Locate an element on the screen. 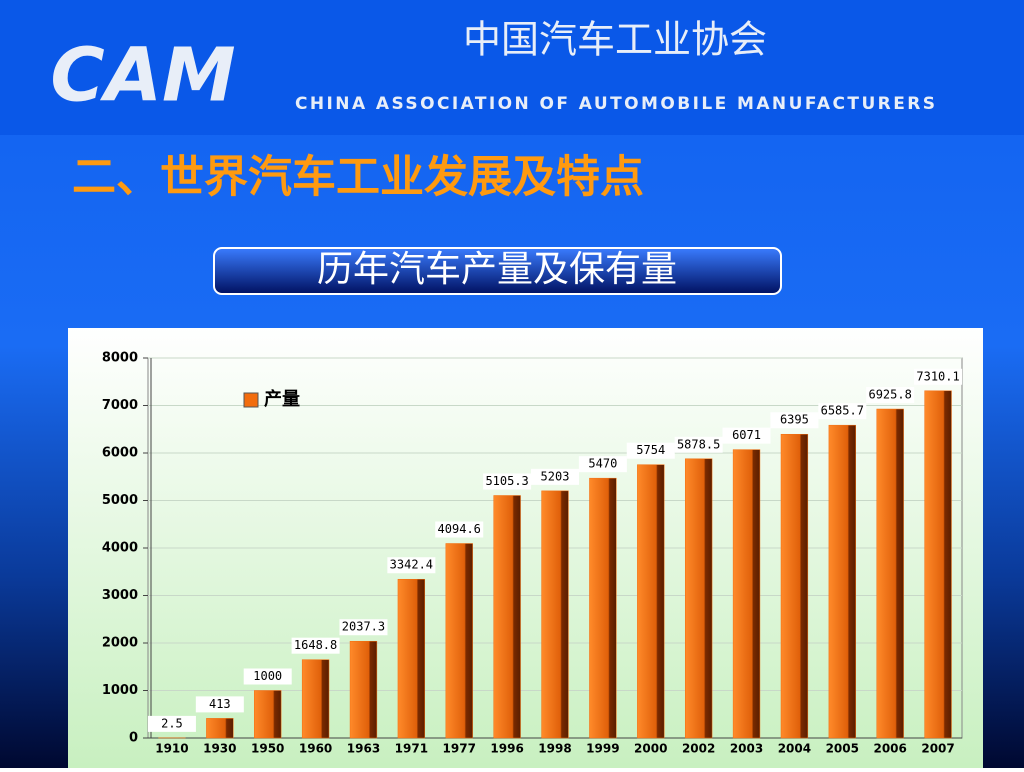 The image size is (1024, 772). y-tick-label: 0 is located at coordinates (133, 738).